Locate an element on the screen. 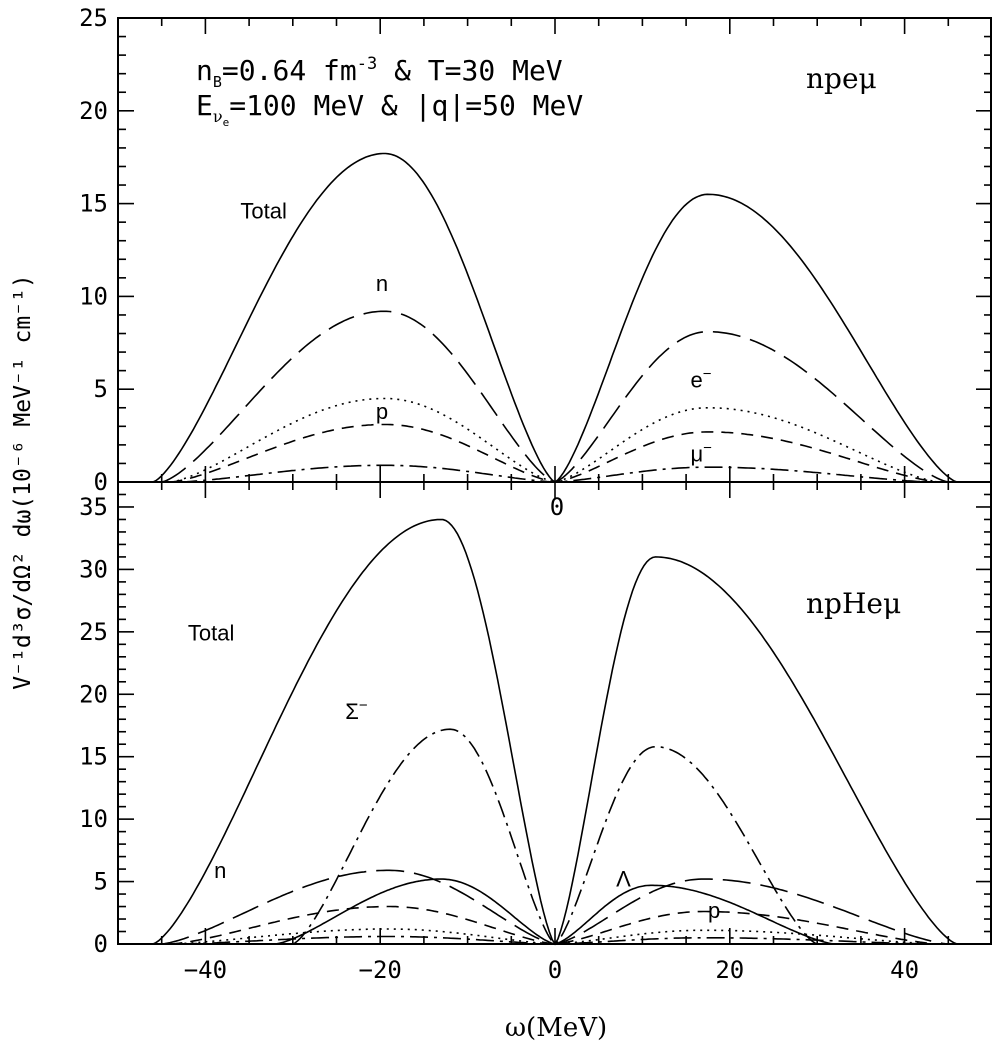  curve-label: e− is located at coordinates (700, 378).